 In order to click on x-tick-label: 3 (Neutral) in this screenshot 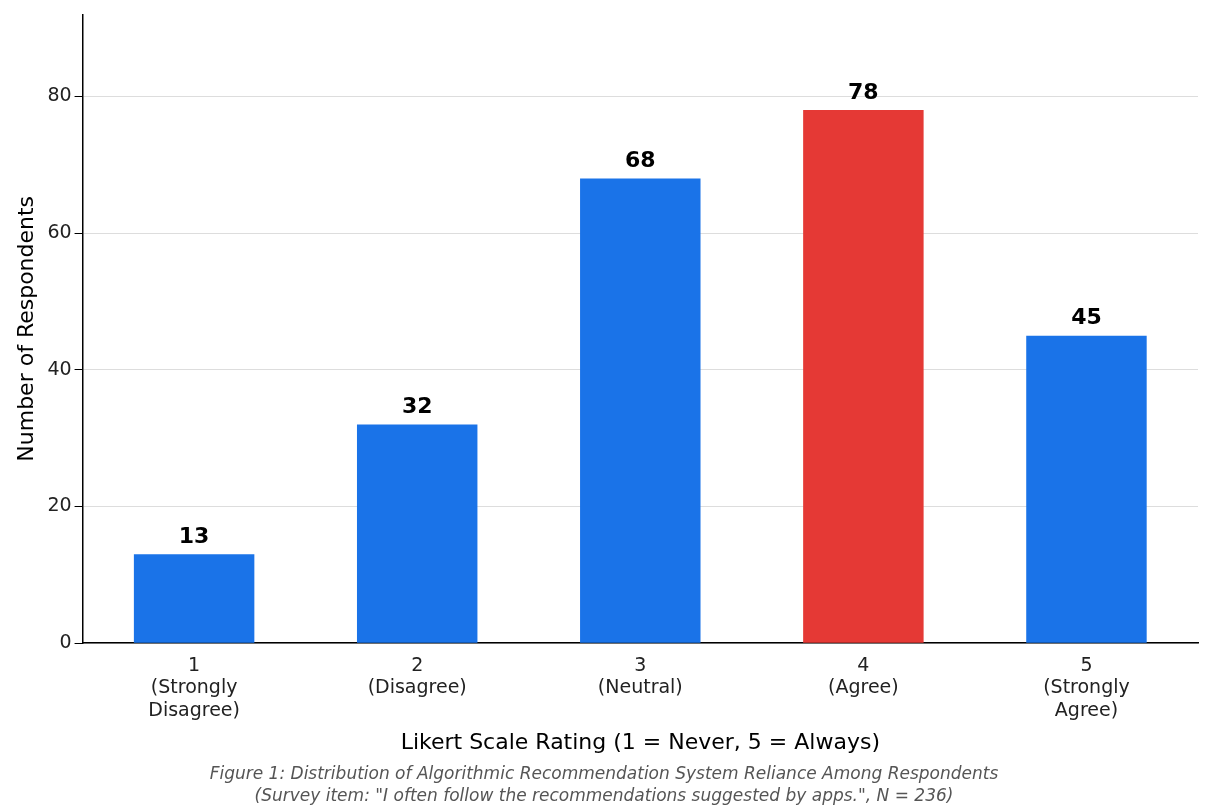, I will do `click(640, 675)`.